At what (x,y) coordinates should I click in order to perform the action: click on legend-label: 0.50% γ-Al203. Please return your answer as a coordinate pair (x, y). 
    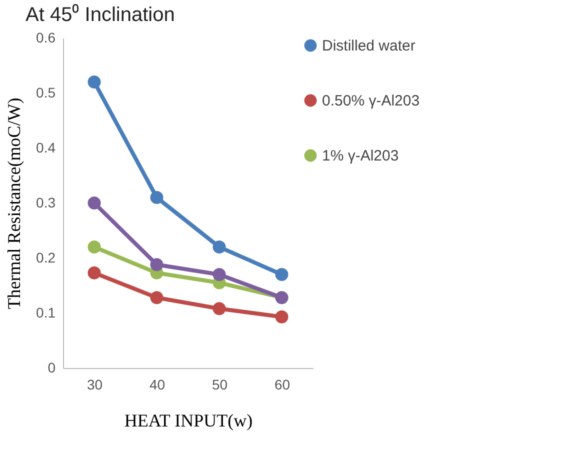
    Looking at the image, I should click on (371, 101).